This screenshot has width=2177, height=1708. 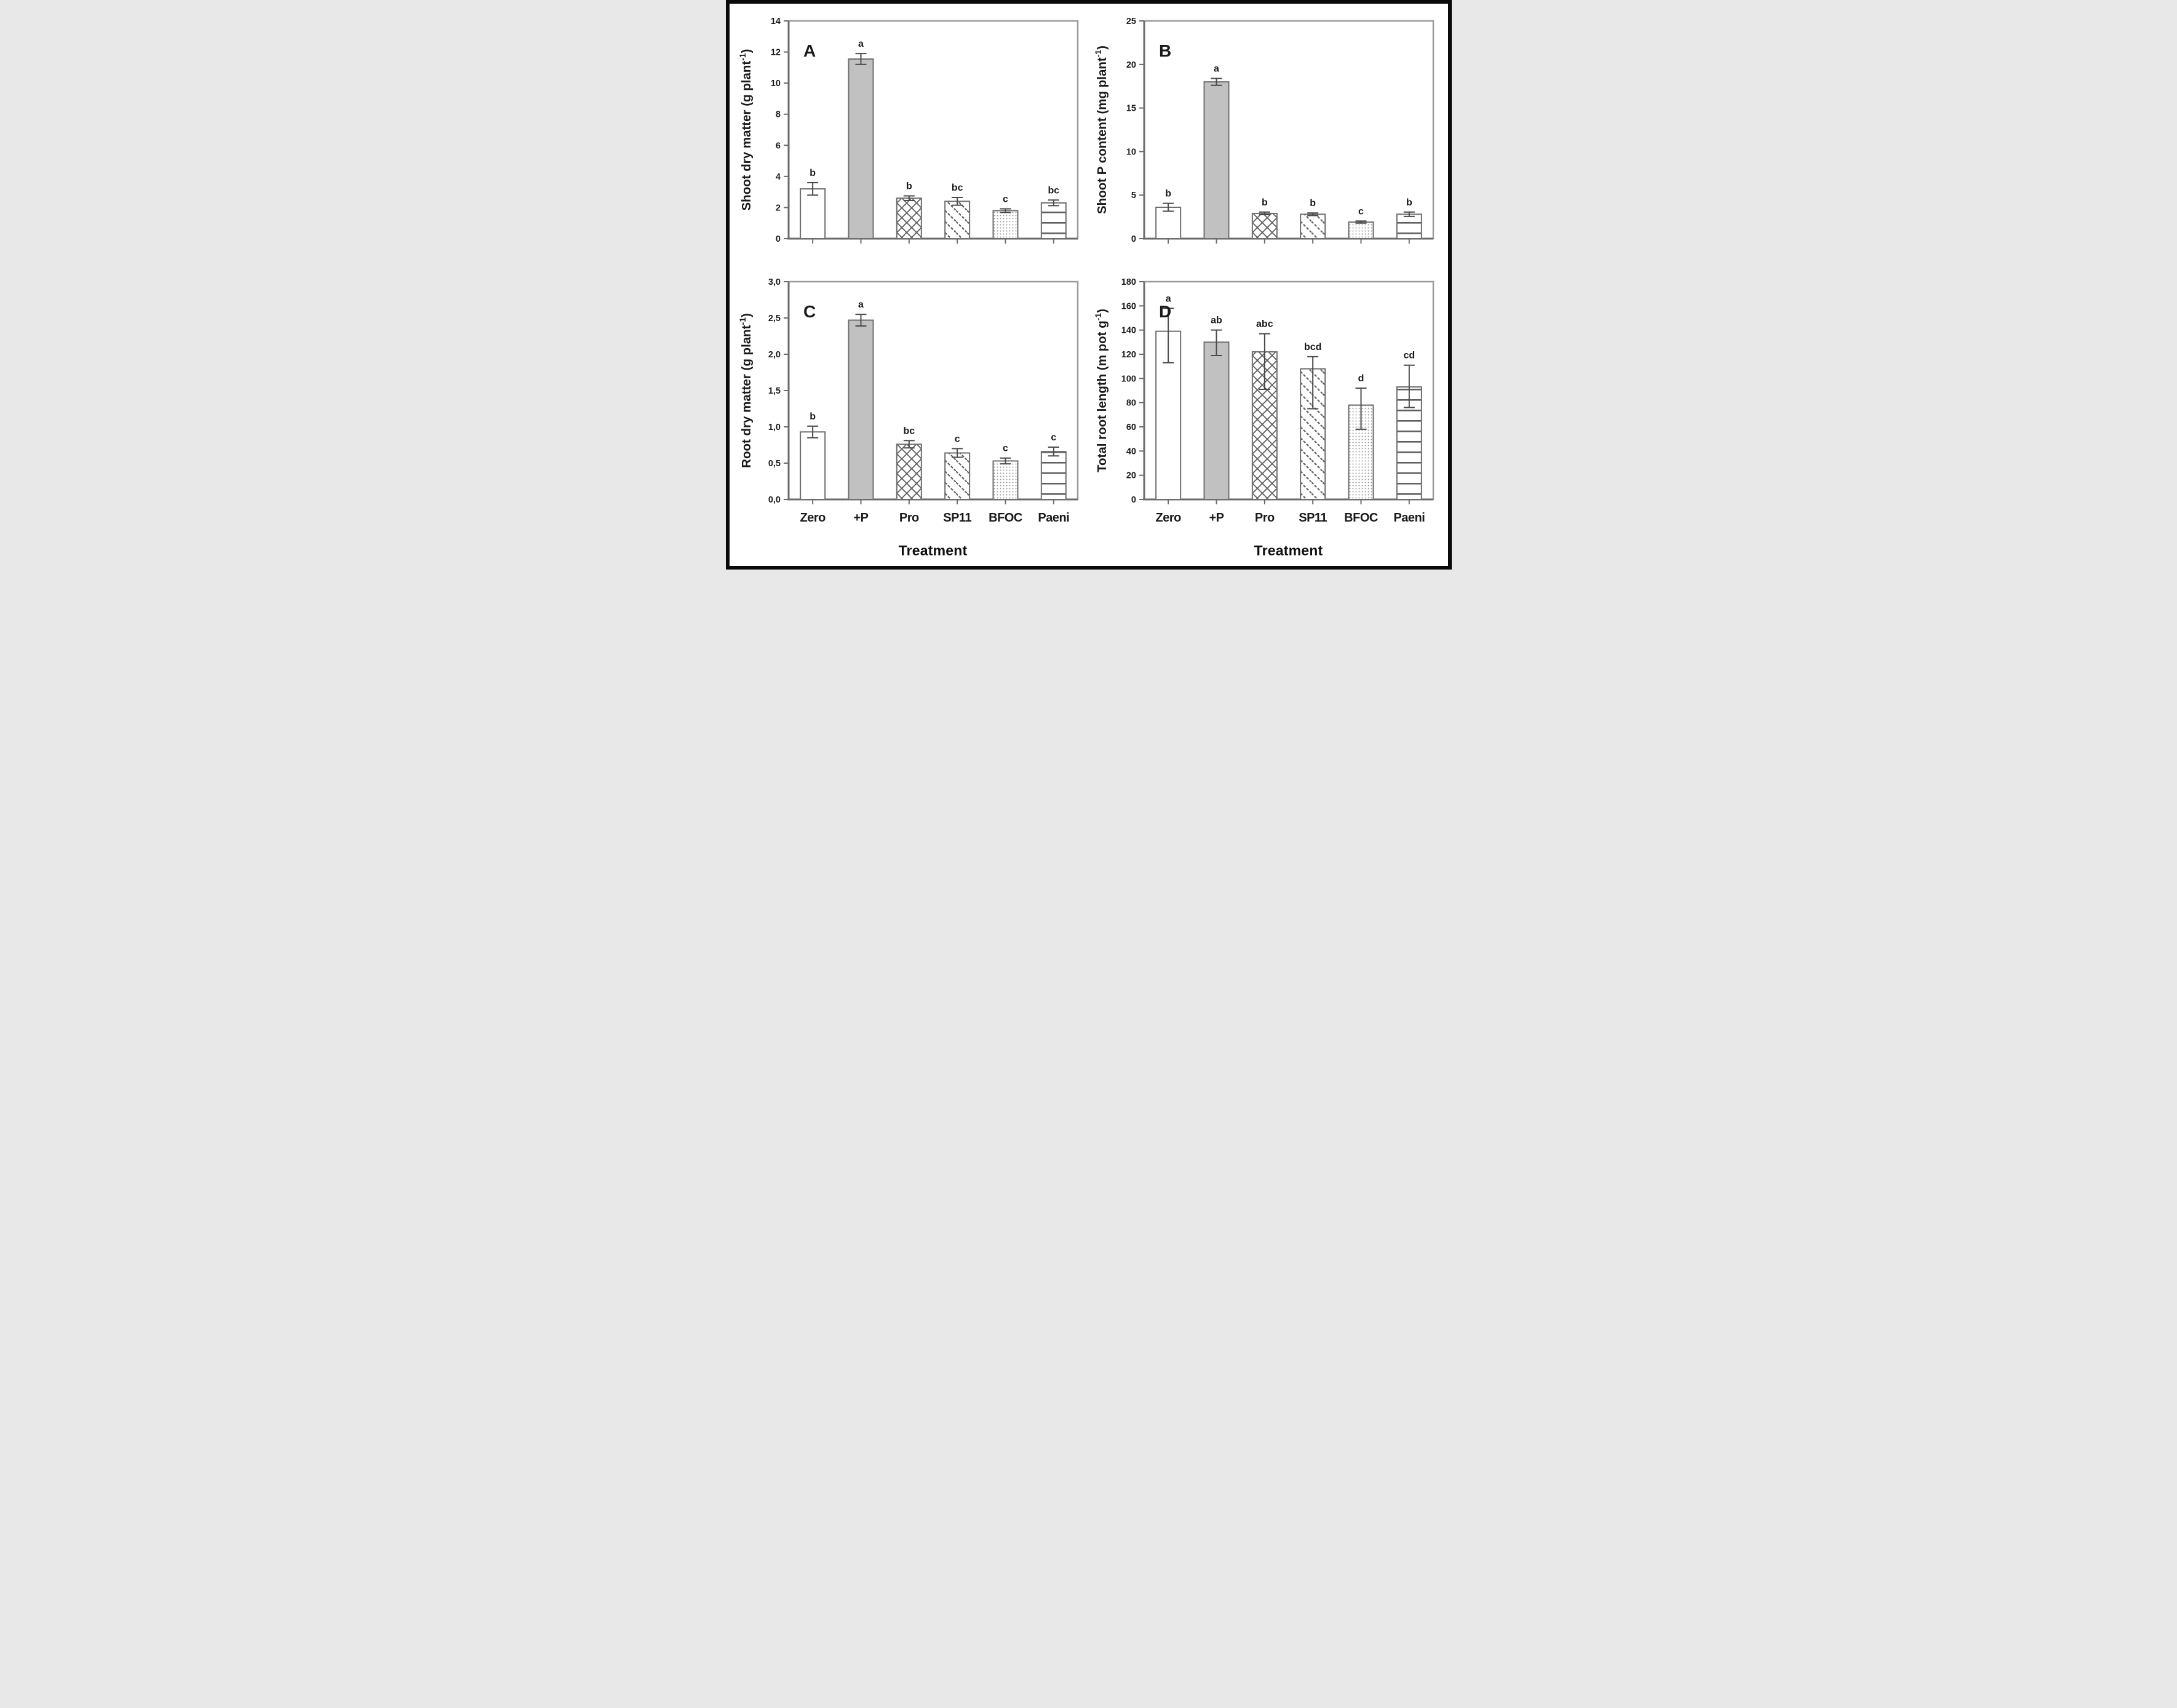 What do you see at coordinates (1131, 22) in the screenshot?
I see `y-tick-label: 25` at bounding box center [1131, 22].